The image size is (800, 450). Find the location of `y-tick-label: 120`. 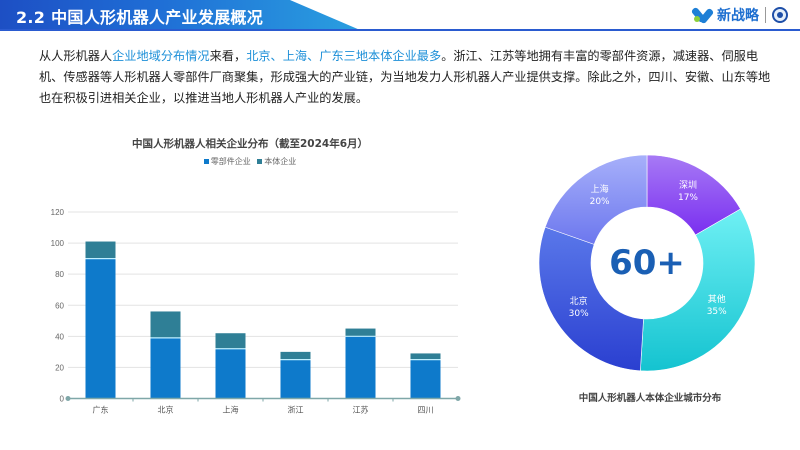

y-tick-label: 120 is located at coordinates (58, 212).